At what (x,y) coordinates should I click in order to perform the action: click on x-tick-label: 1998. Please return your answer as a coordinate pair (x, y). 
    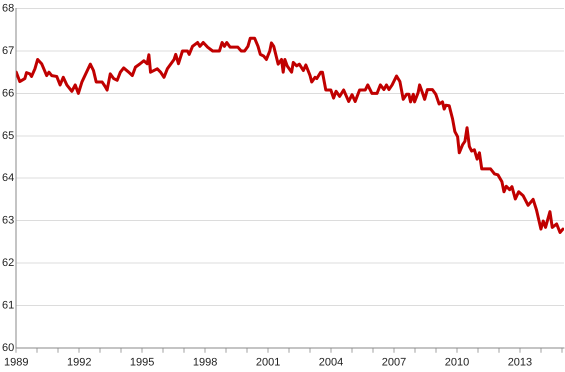
    Looking at the image, I should click on (205, 362).